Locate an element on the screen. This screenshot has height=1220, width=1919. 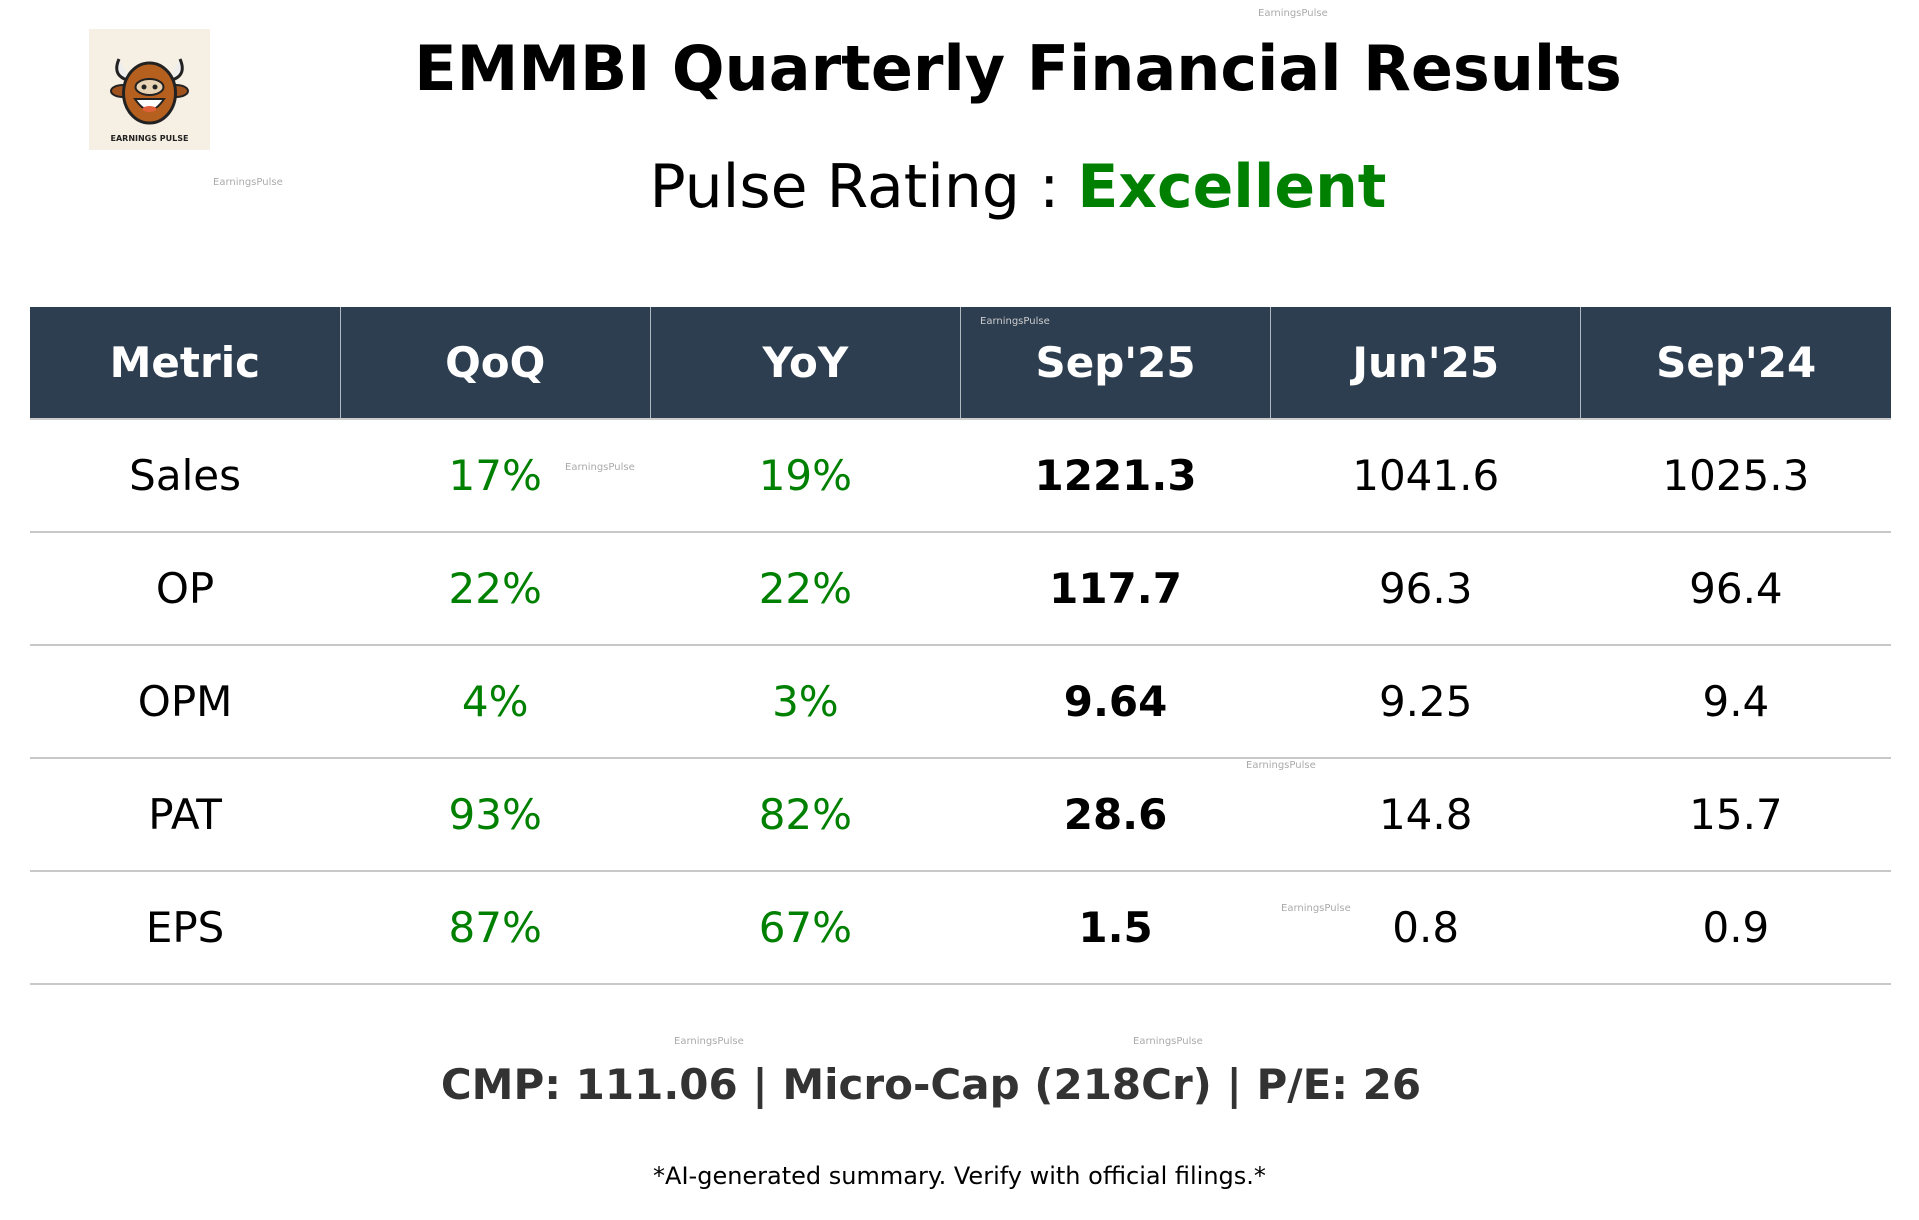
cell-qoq: 93% is located at coordinates (495, 815).